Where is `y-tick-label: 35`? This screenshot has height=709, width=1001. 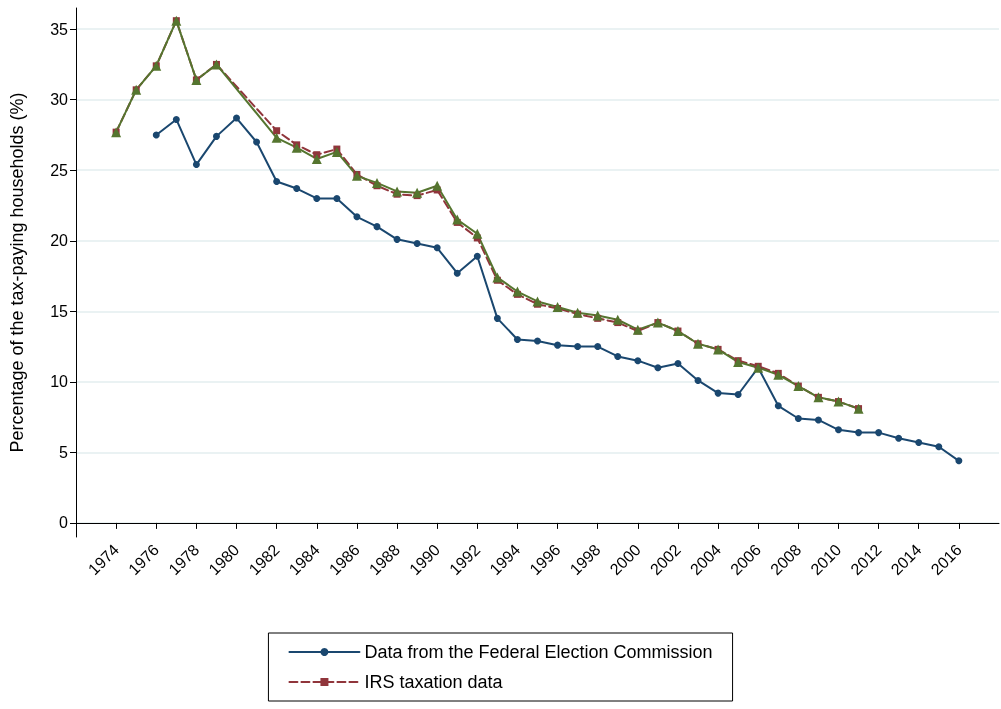 y-tick-label: 35 is located at coordinates (59, 29).